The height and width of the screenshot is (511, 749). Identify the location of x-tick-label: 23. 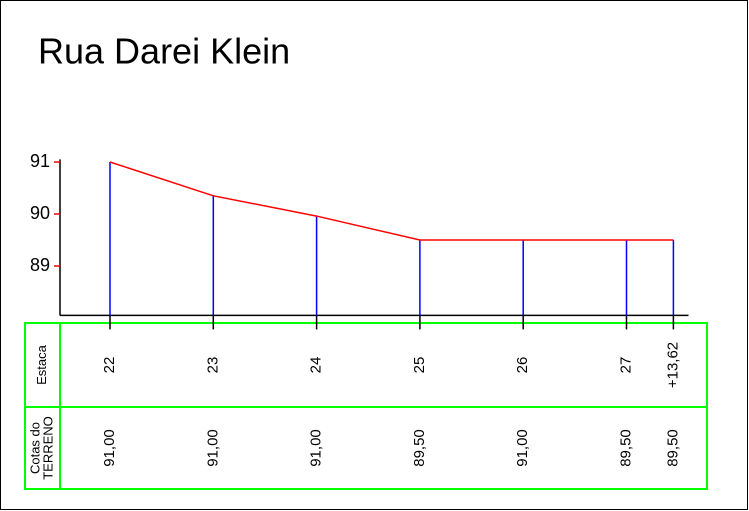
(212, 365).